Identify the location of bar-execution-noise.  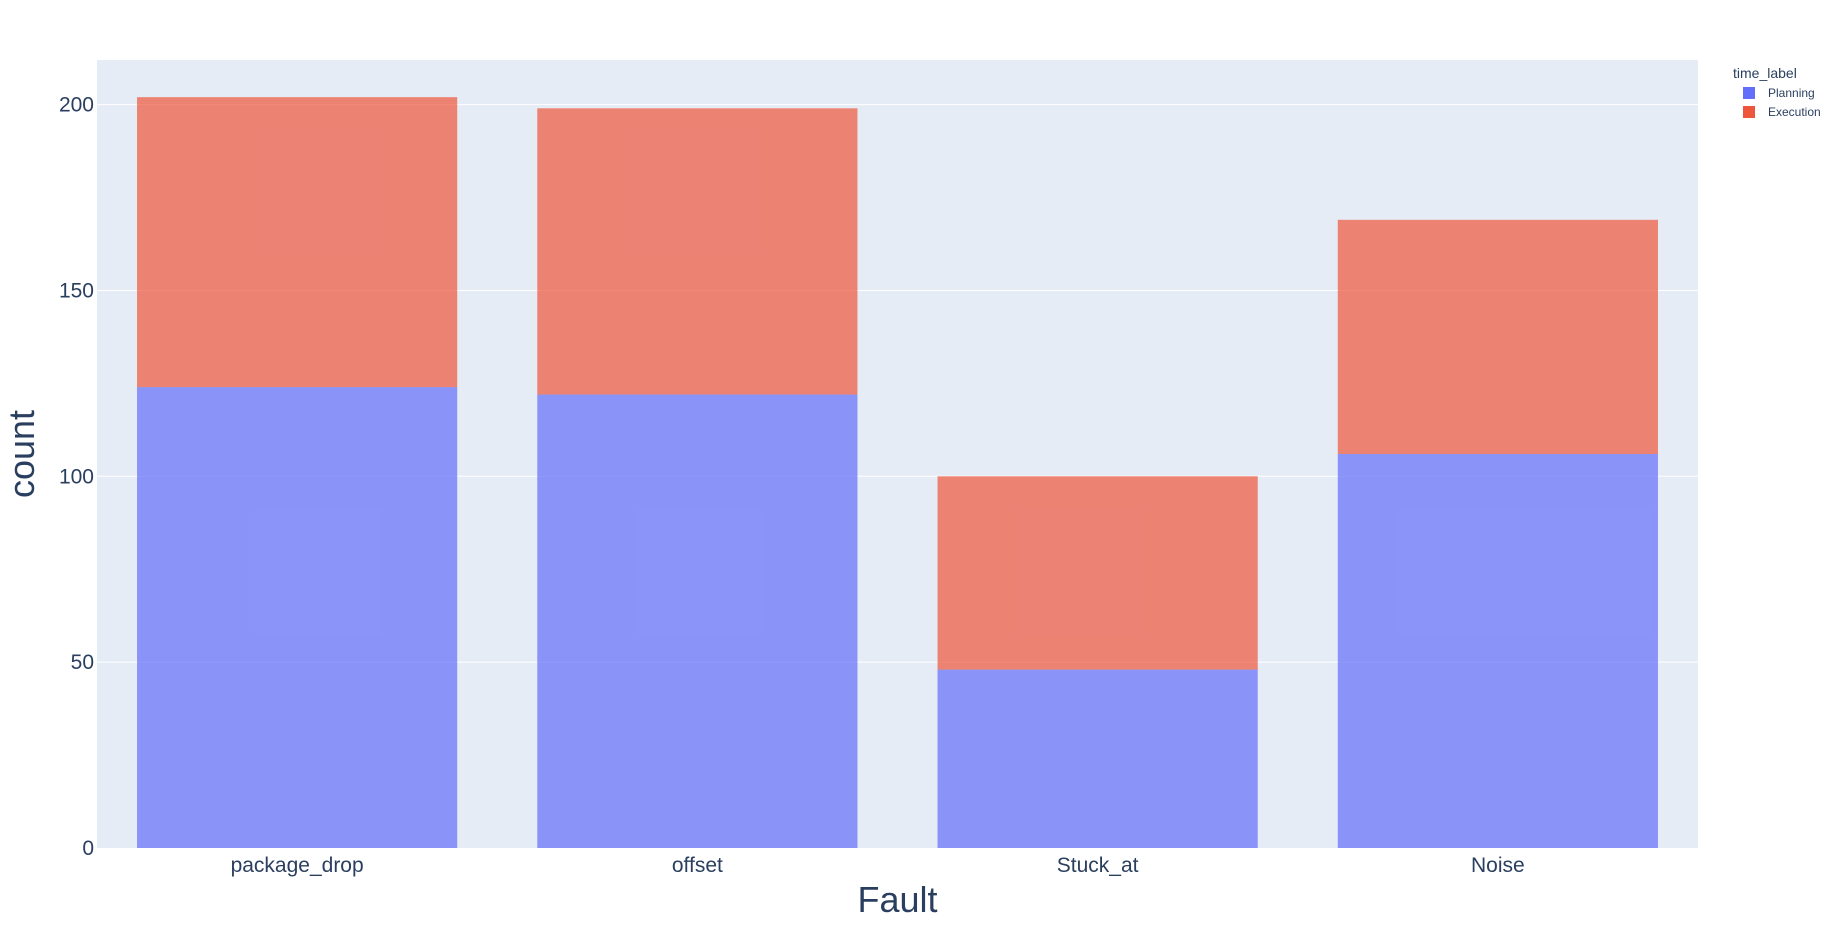
(1497, 336).